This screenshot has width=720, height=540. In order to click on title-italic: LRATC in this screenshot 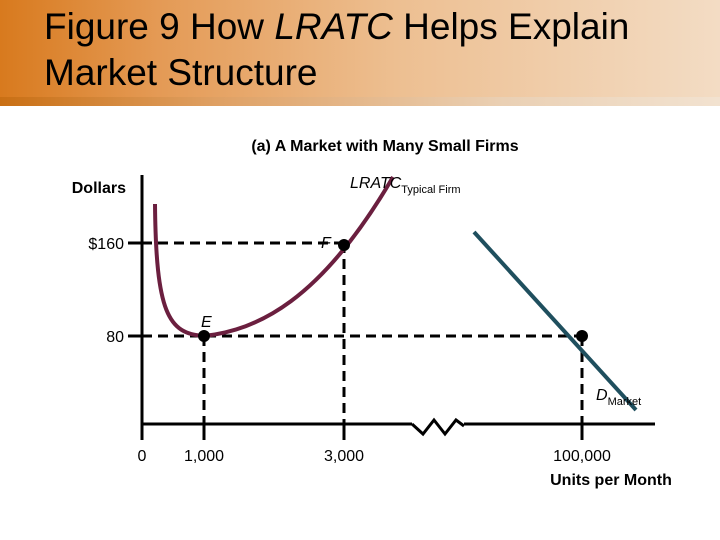, I will do `click(333, 26)`.